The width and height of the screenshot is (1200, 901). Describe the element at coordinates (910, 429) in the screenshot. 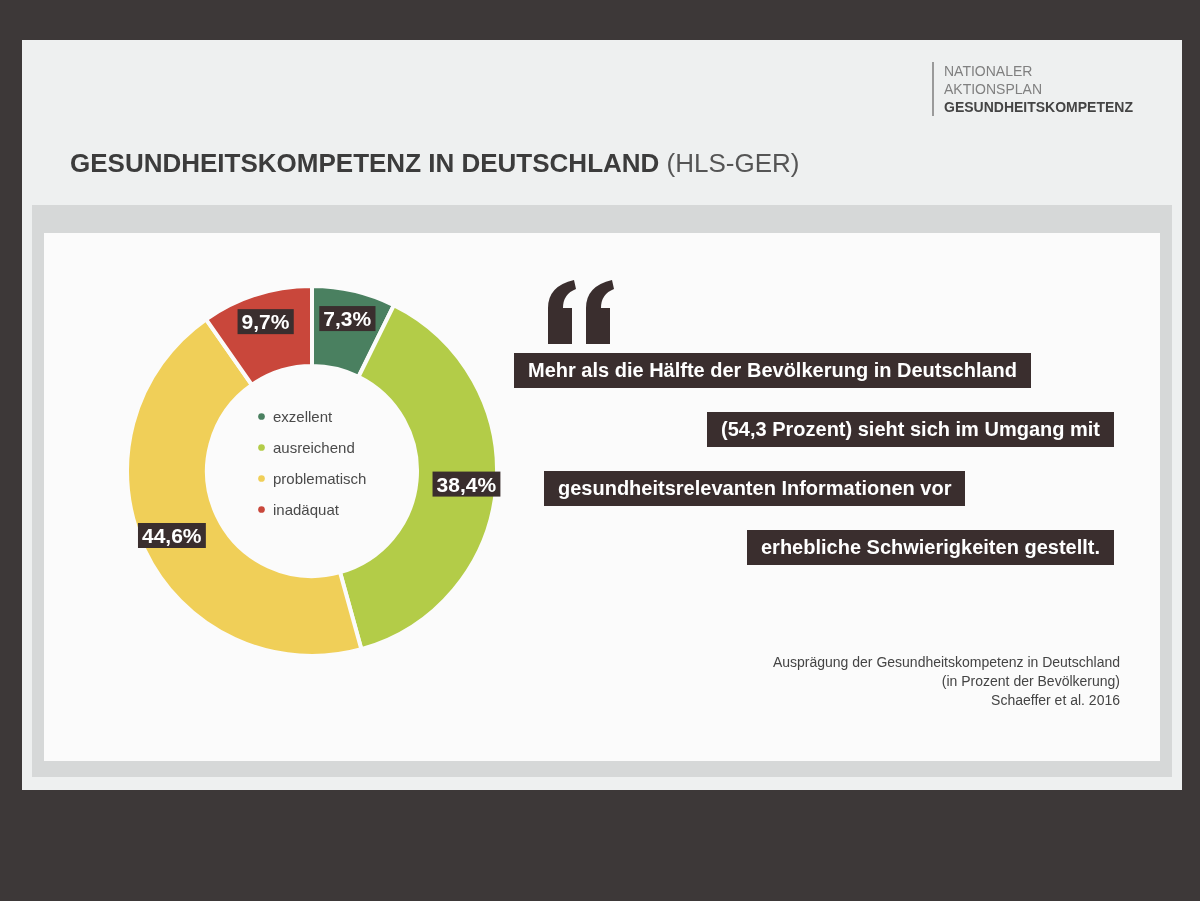

I see `text: (54,3 Prozent) sieht sich im Umgang mit` at that location.